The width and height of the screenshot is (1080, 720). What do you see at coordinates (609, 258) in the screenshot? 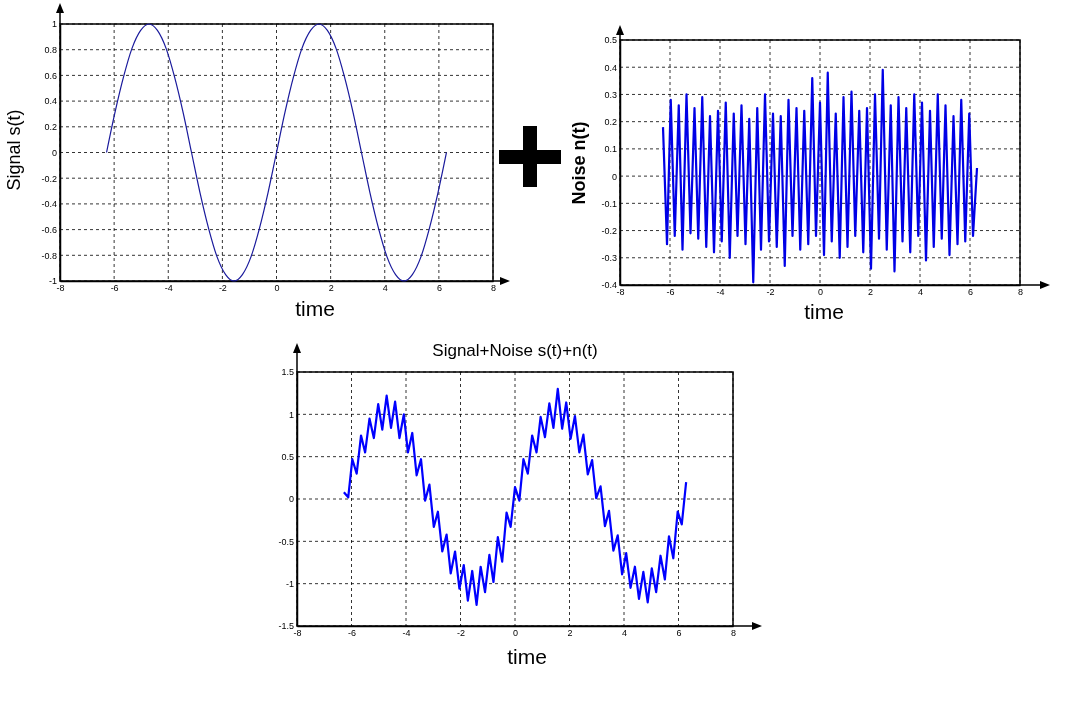
I see `y-tick-label: -0.3` at bounding box center [609, 258].